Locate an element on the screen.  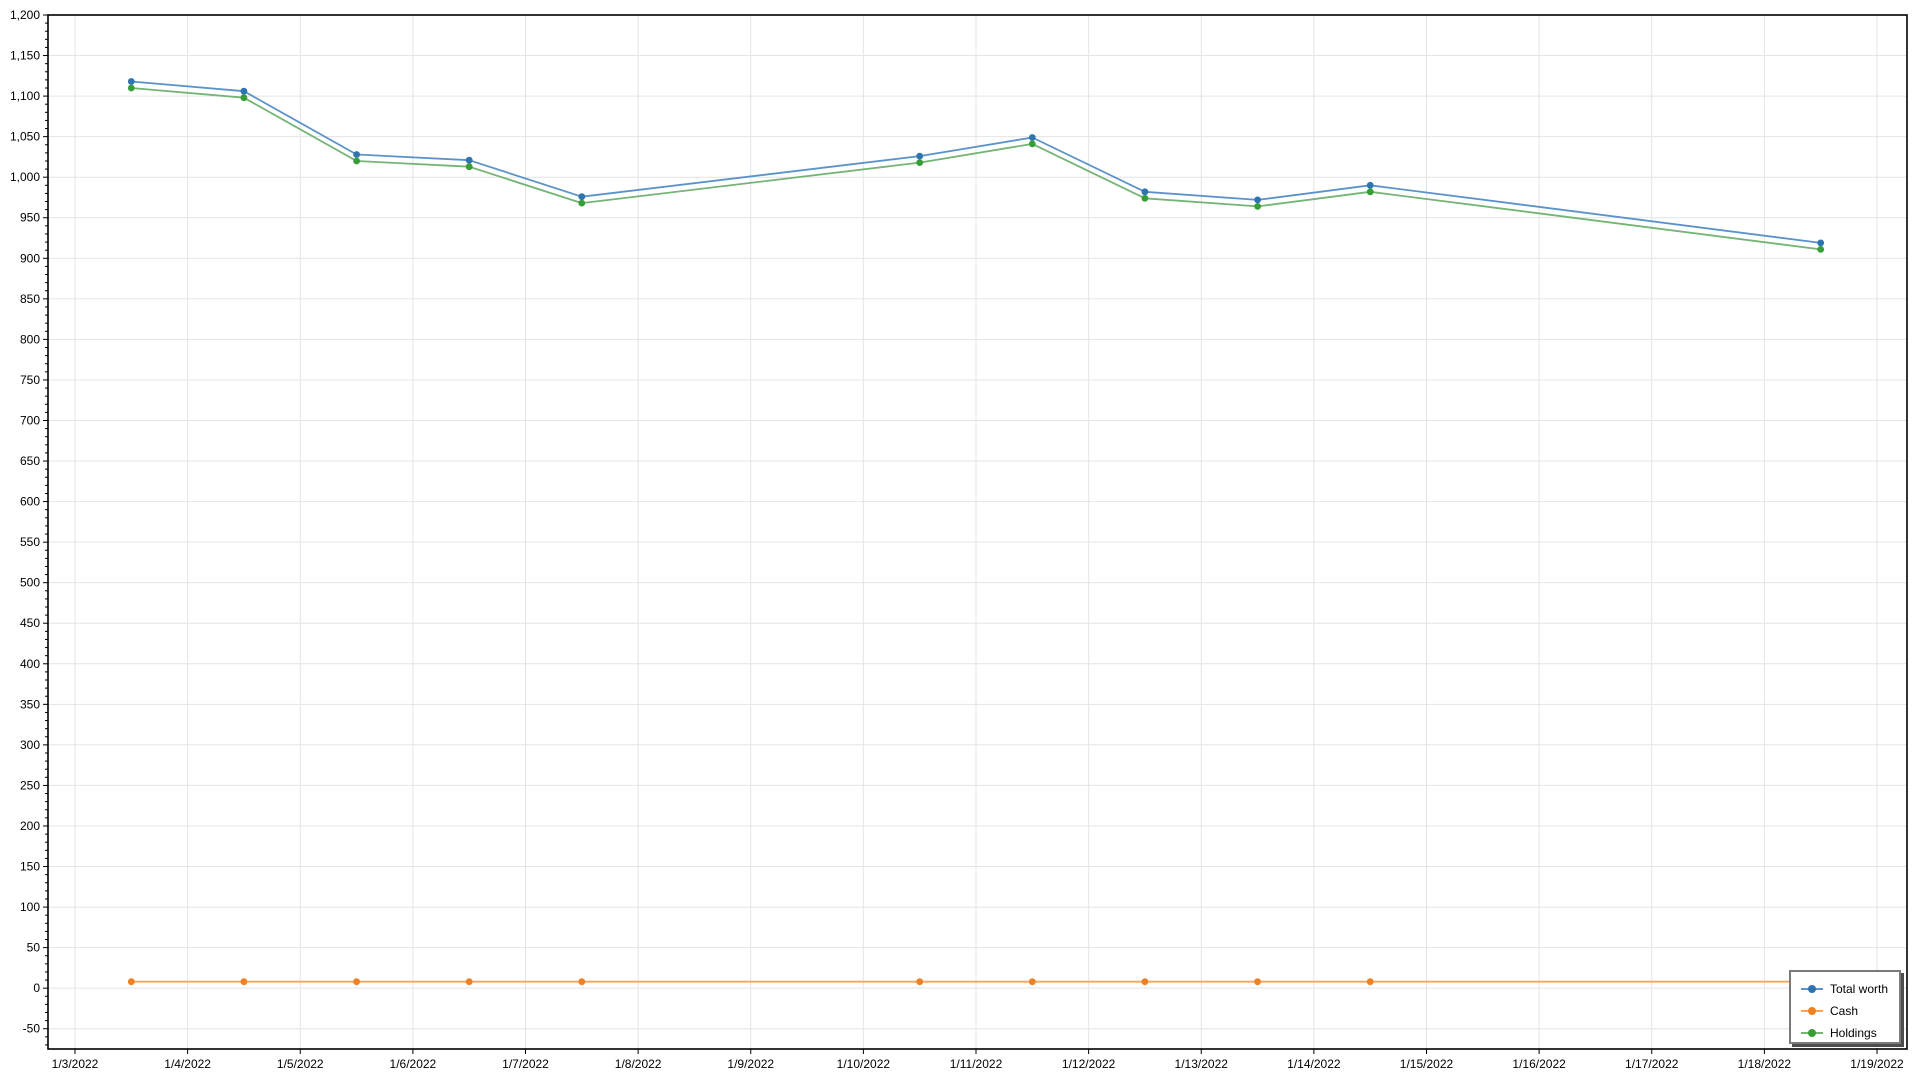
y-tick-label: 550 is located at coordinates (30, 542).